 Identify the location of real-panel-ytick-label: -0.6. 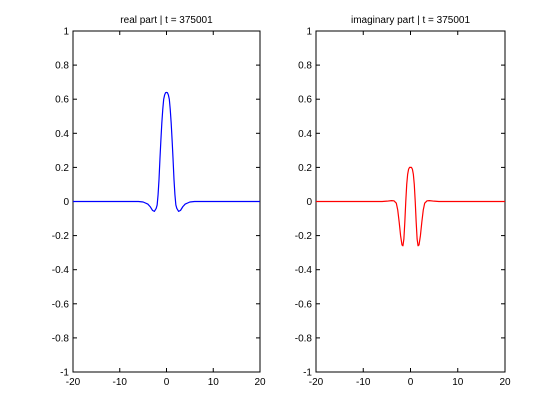
(61, 304).